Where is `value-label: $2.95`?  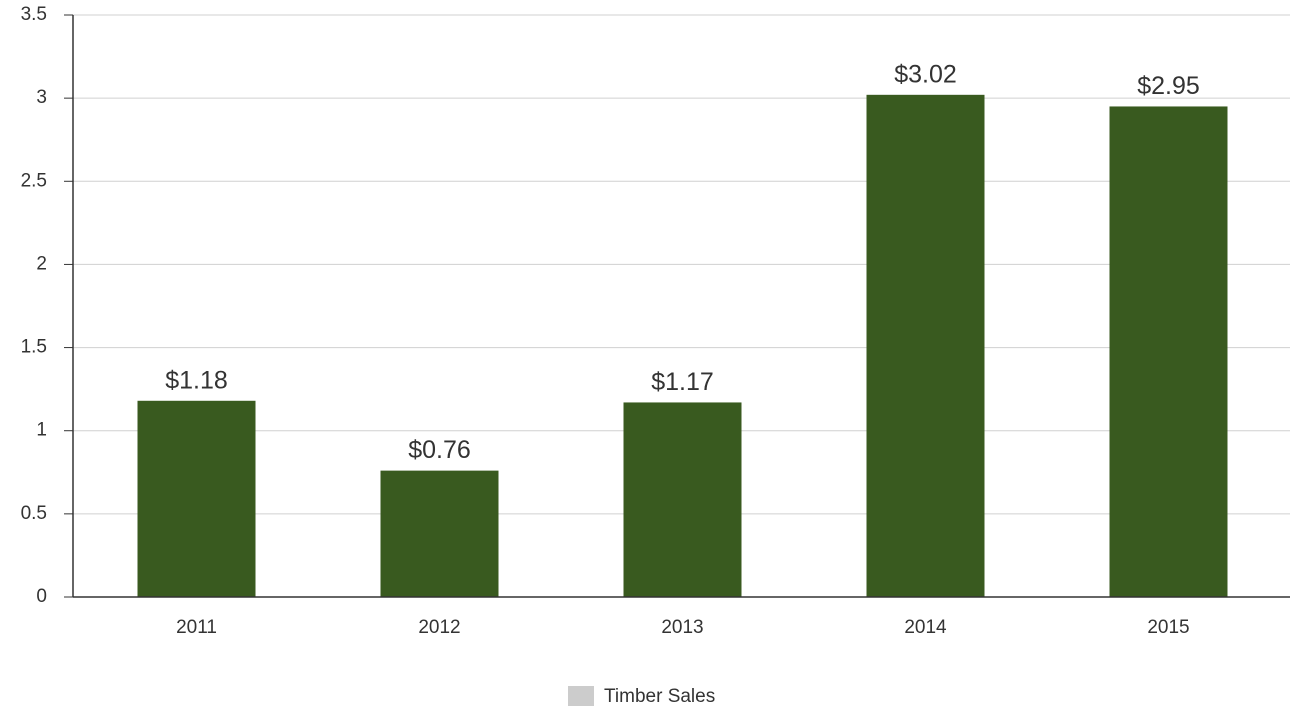
value-label: $2.95 is located at coordinates (1168, 86).